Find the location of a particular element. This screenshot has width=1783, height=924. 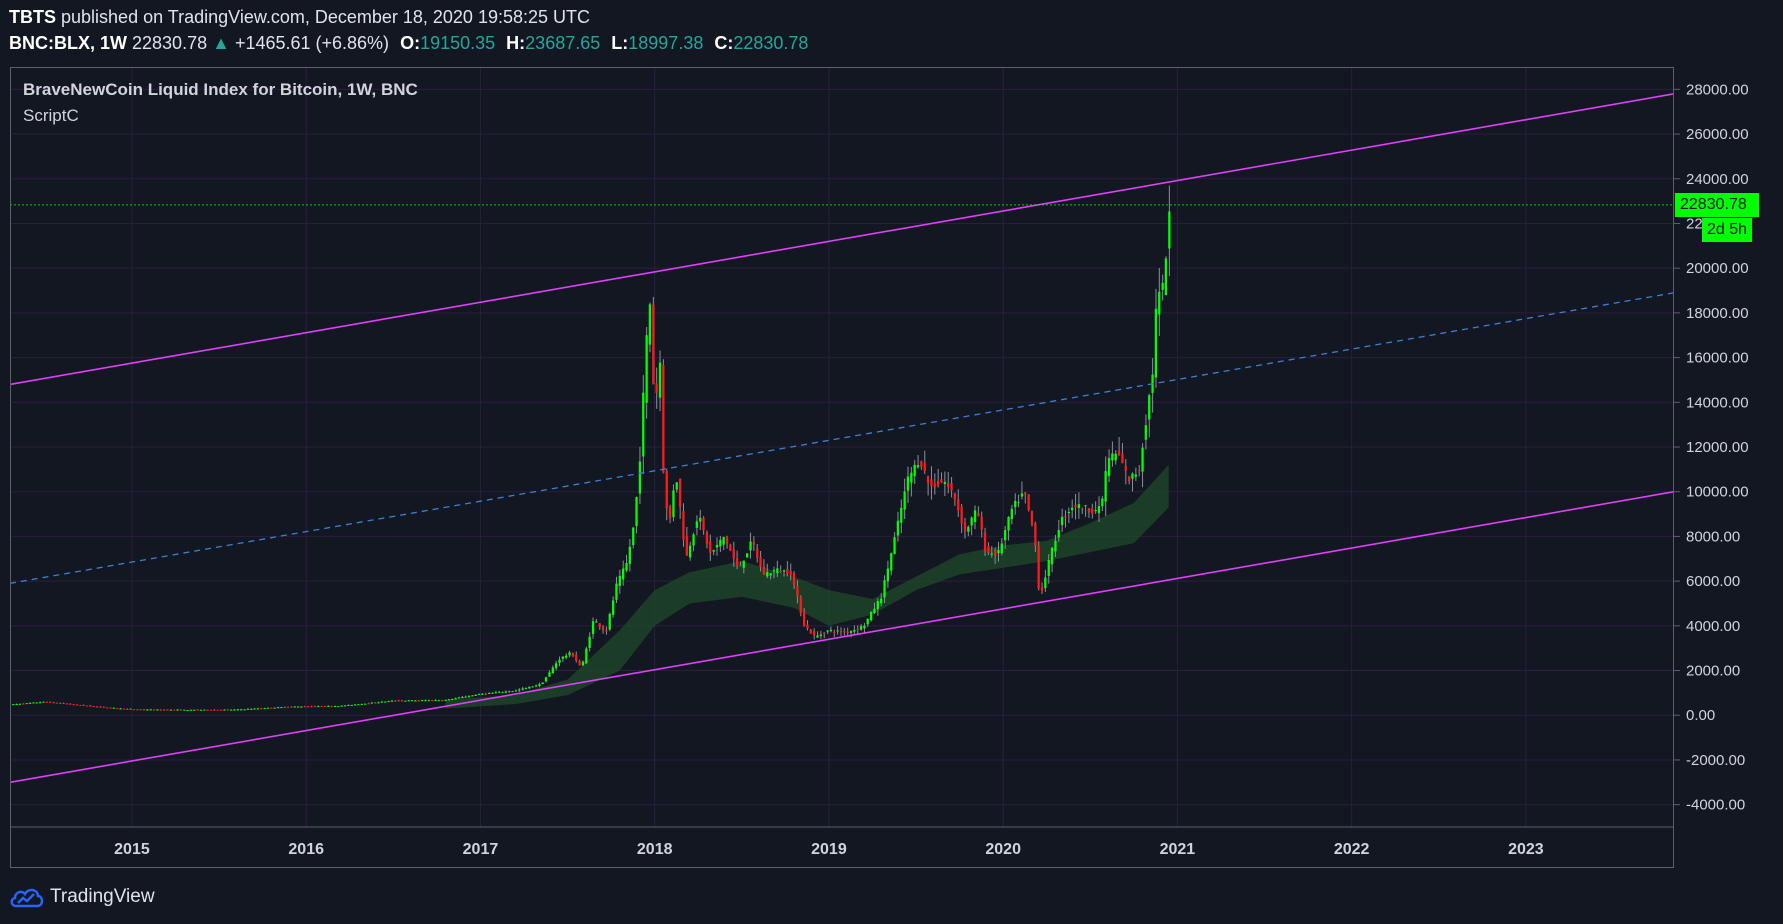

symbol-label: BNC:BLX, 1W is located at coordinates (68, 43).